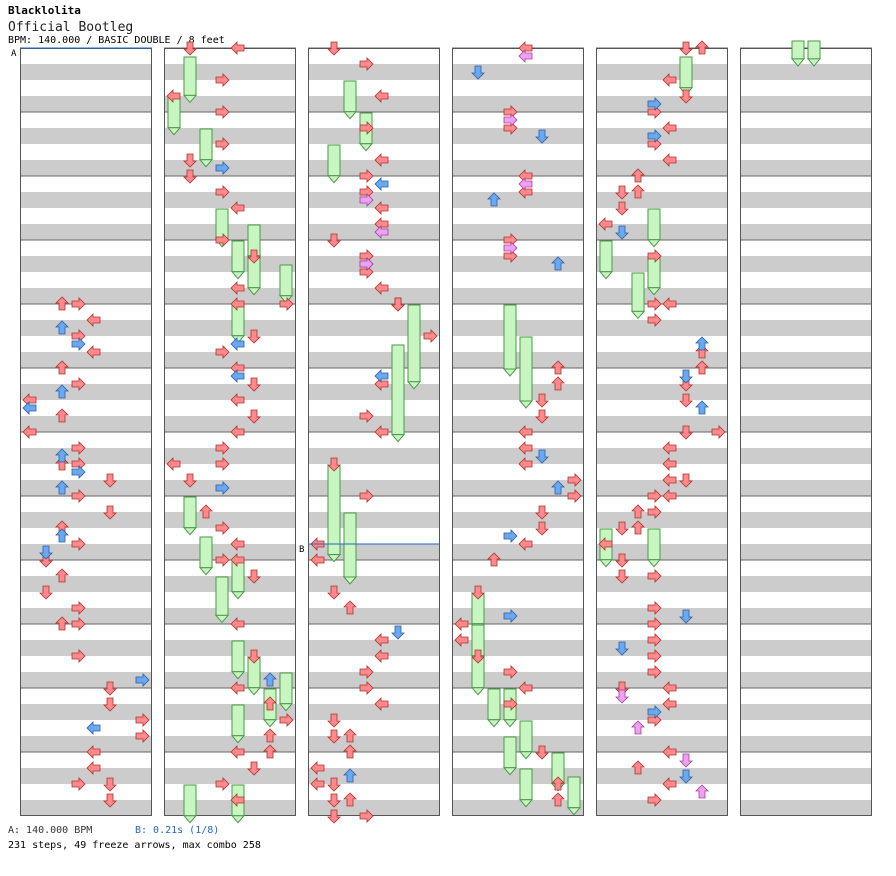  Describe the element at coordinates (662, 431) in the screenshot. I see `chart-column` at that location.